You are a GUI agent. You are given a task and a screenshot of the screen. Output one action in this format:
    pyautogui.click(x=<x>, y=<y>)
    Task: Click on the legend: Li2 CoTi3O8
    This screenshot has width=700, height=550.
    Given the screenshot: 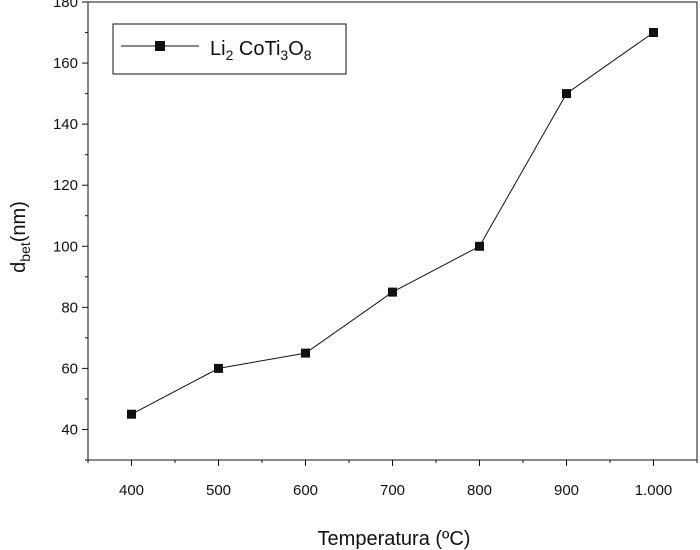 What is the action you would take?
    pyautogui.click(x=229, y=49)
    